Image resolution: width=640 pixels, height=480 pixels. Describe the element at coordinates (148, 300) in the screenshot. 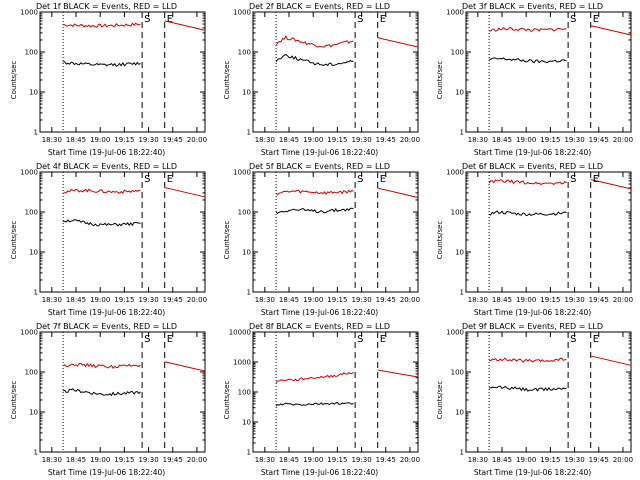

I see `x-tick-label: 19:30` at that location.